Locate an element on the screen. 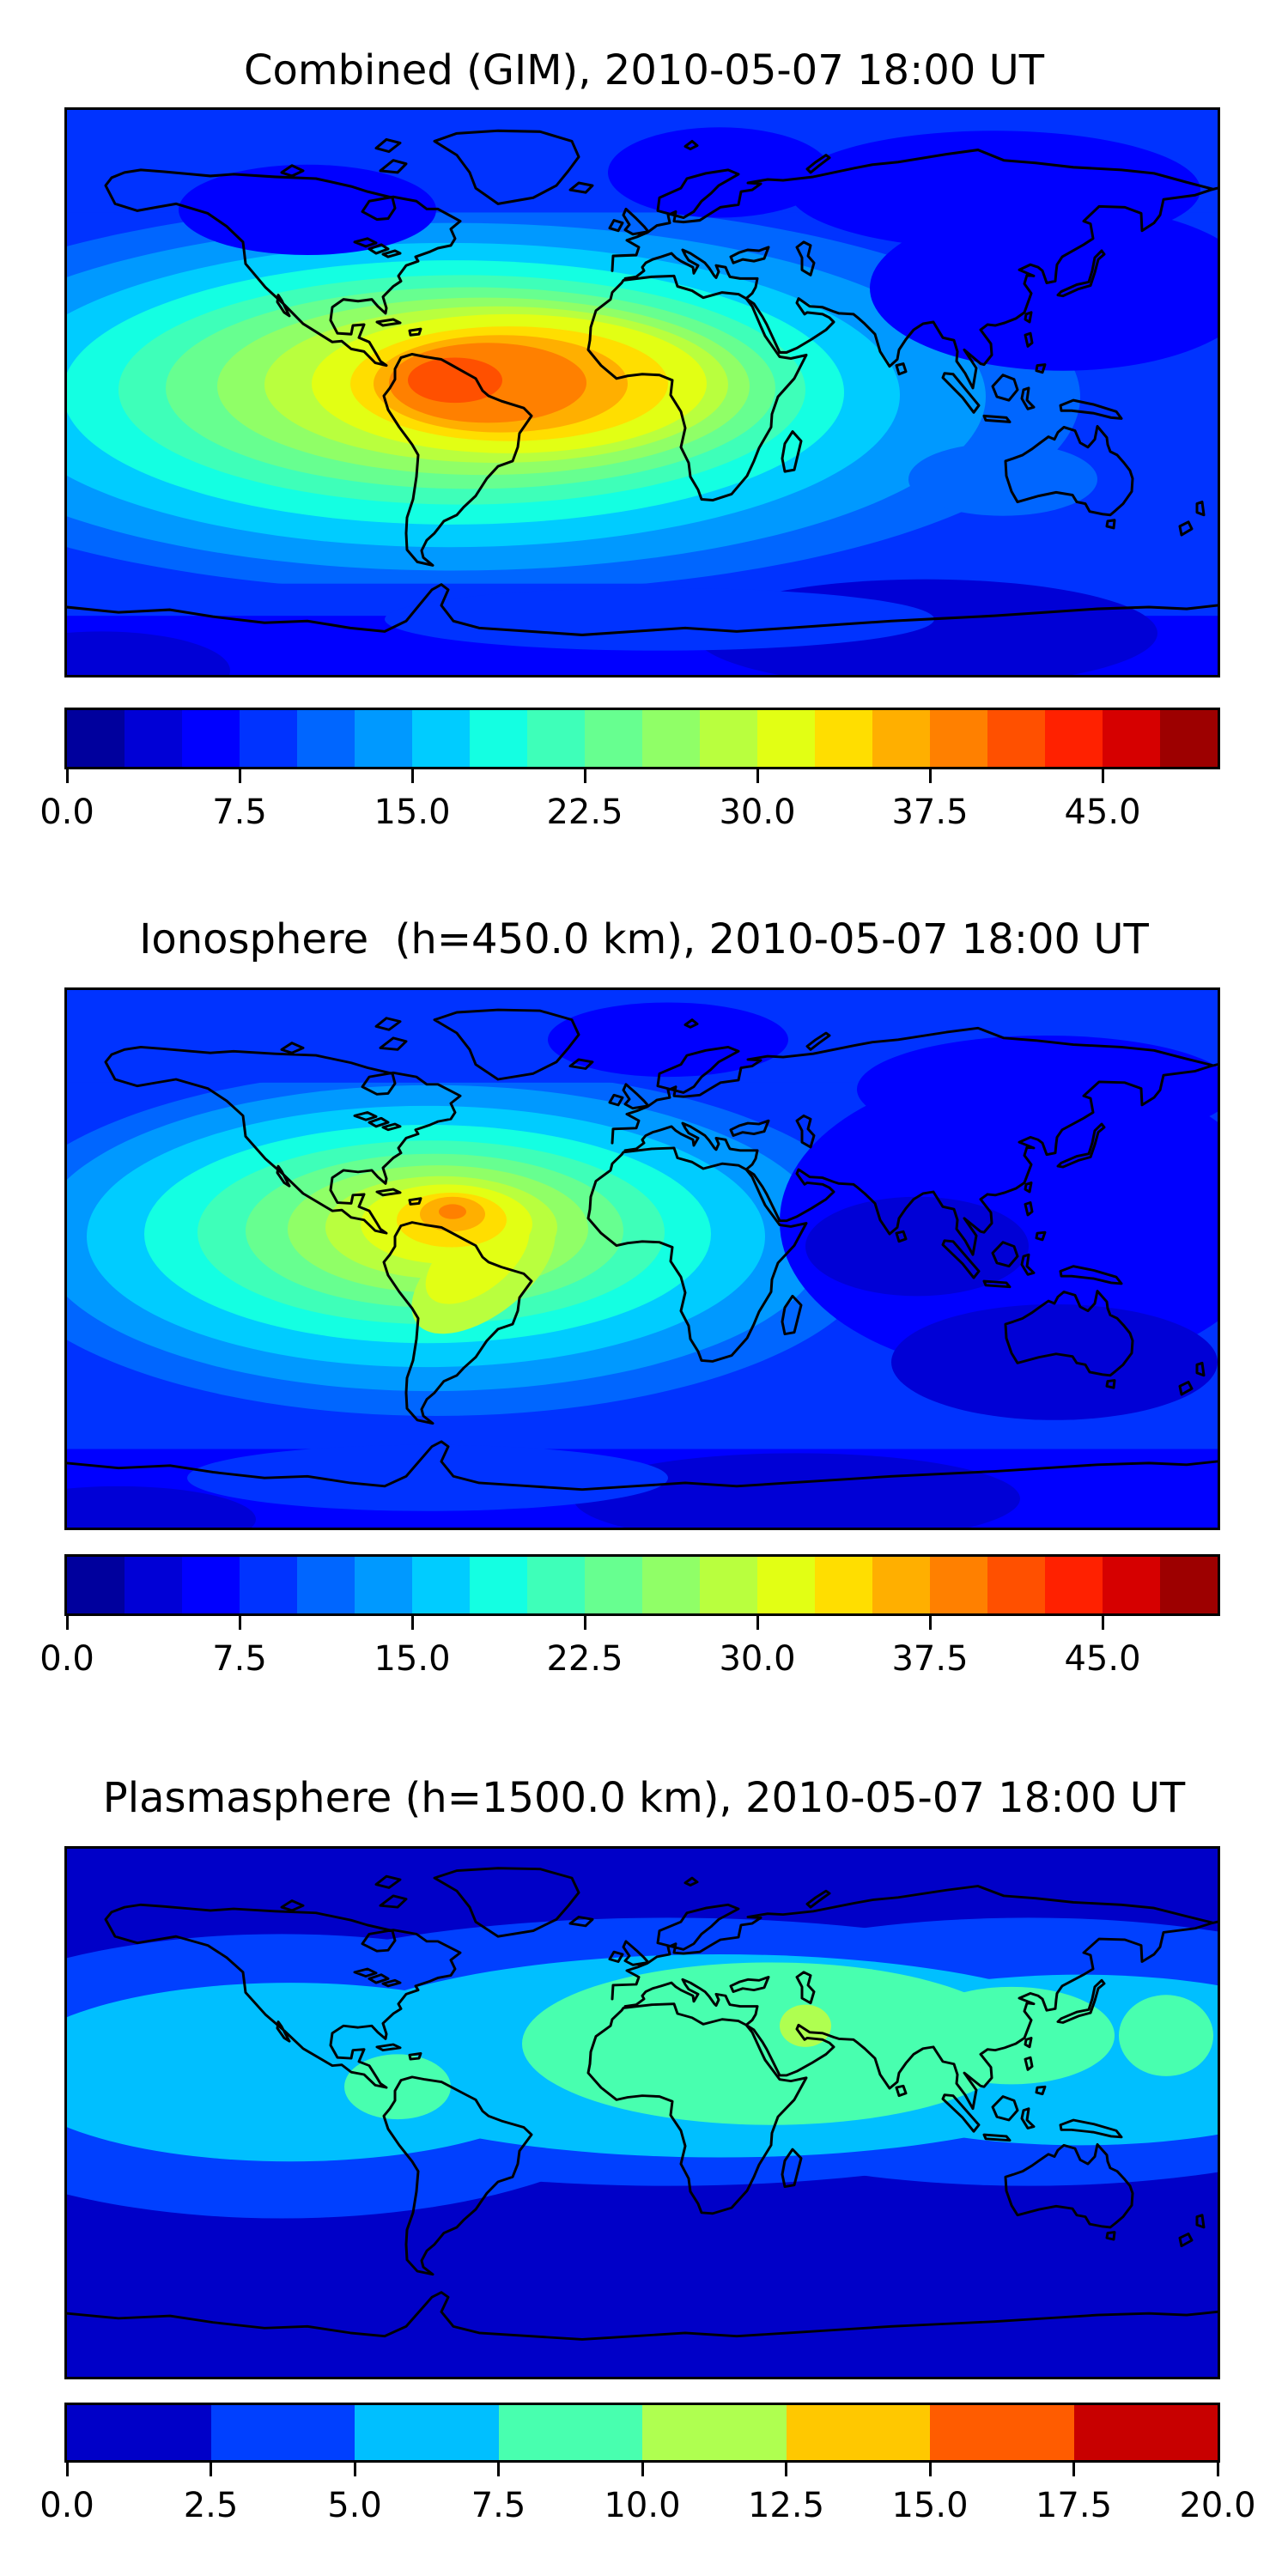  tick-label: 37.5 is located at coordinates (930, 812).